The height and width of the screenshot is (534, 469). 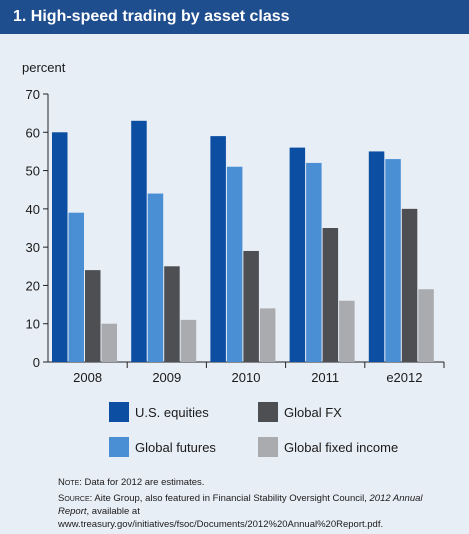 I want to click on note-text: Data for 2012 are estimates., so click(x=143, y=482).